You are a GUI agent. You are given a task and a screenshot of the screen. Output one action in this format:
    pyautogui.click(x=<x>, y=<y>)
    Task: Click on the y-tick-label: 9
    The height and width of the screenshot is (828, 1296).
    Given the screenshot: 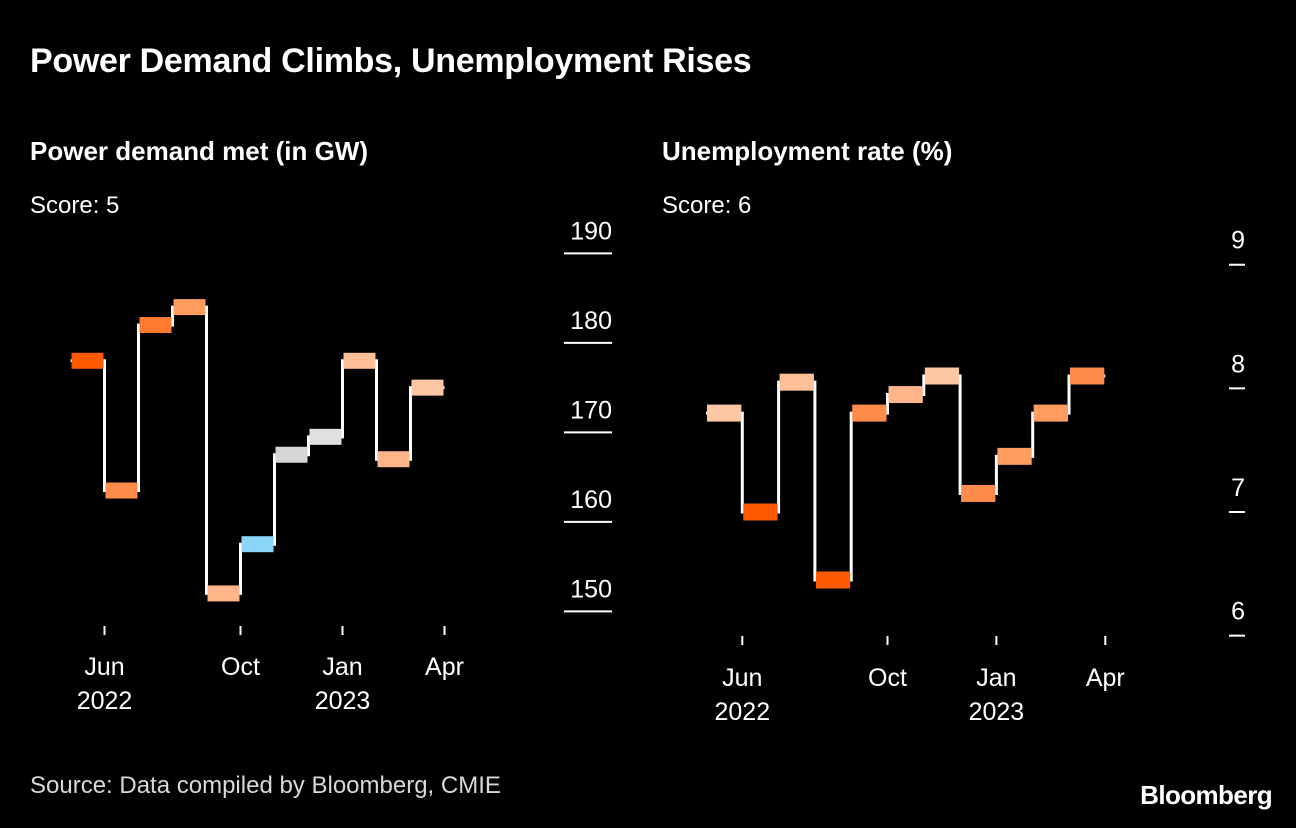 What is the action you would take?
    pyautogui.click(x=1238, y=241)
    